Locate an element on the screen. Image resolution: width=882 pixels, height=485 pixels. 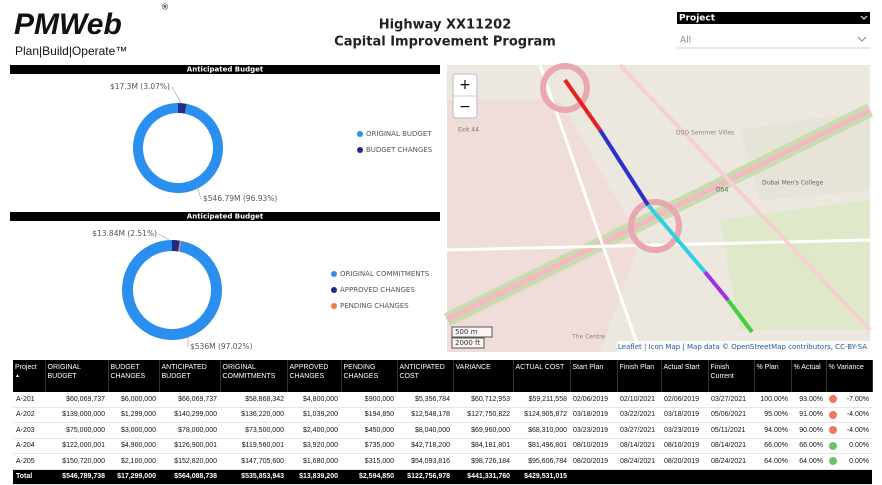
column-header: BUDGET CHANGES is located at coordinates (134, 376).